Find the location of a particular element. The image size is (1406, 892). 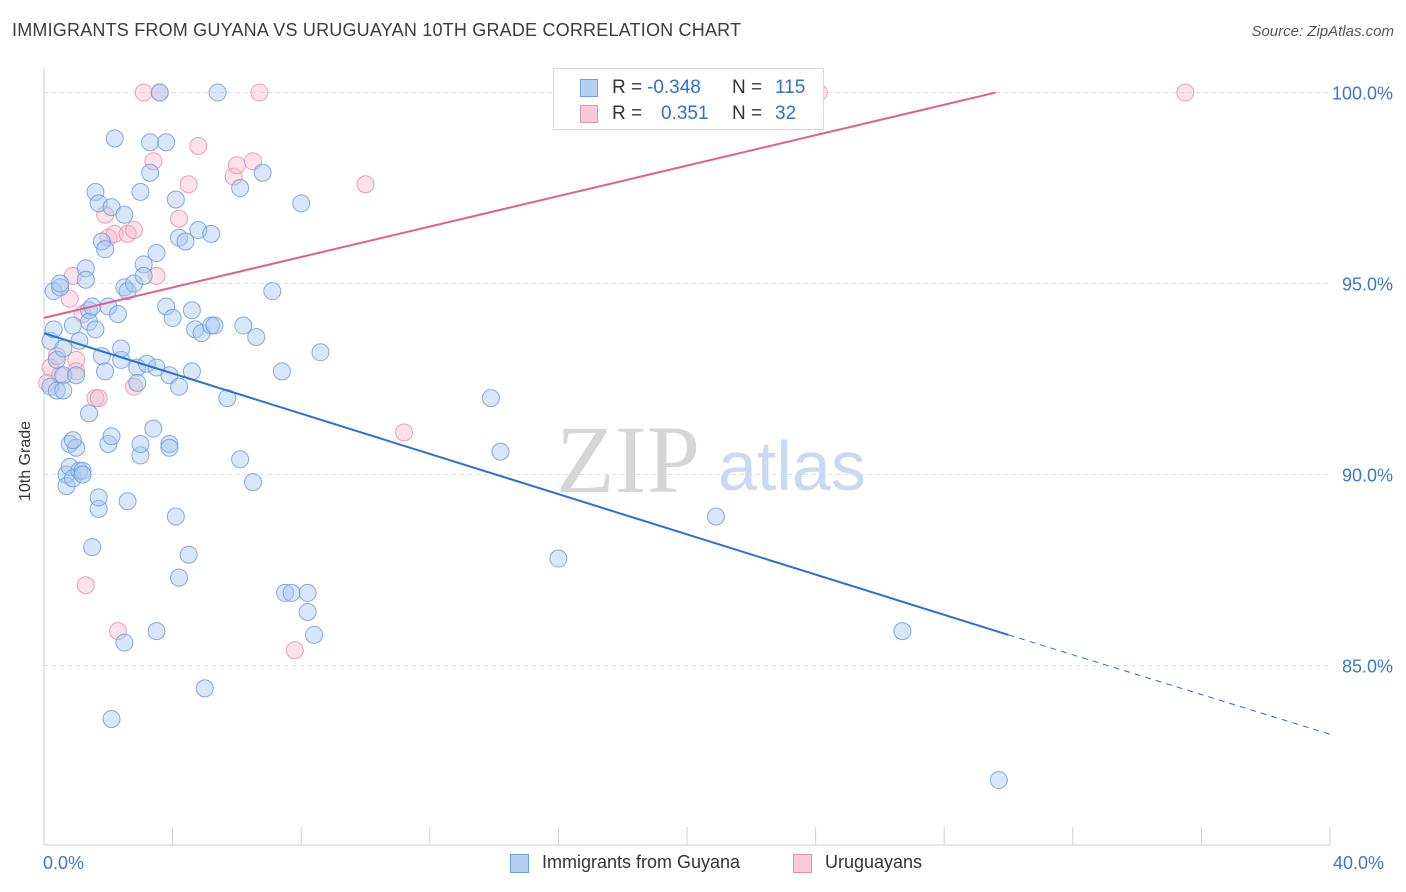

legend-swatch-pink is located at coordinates (589, 114).